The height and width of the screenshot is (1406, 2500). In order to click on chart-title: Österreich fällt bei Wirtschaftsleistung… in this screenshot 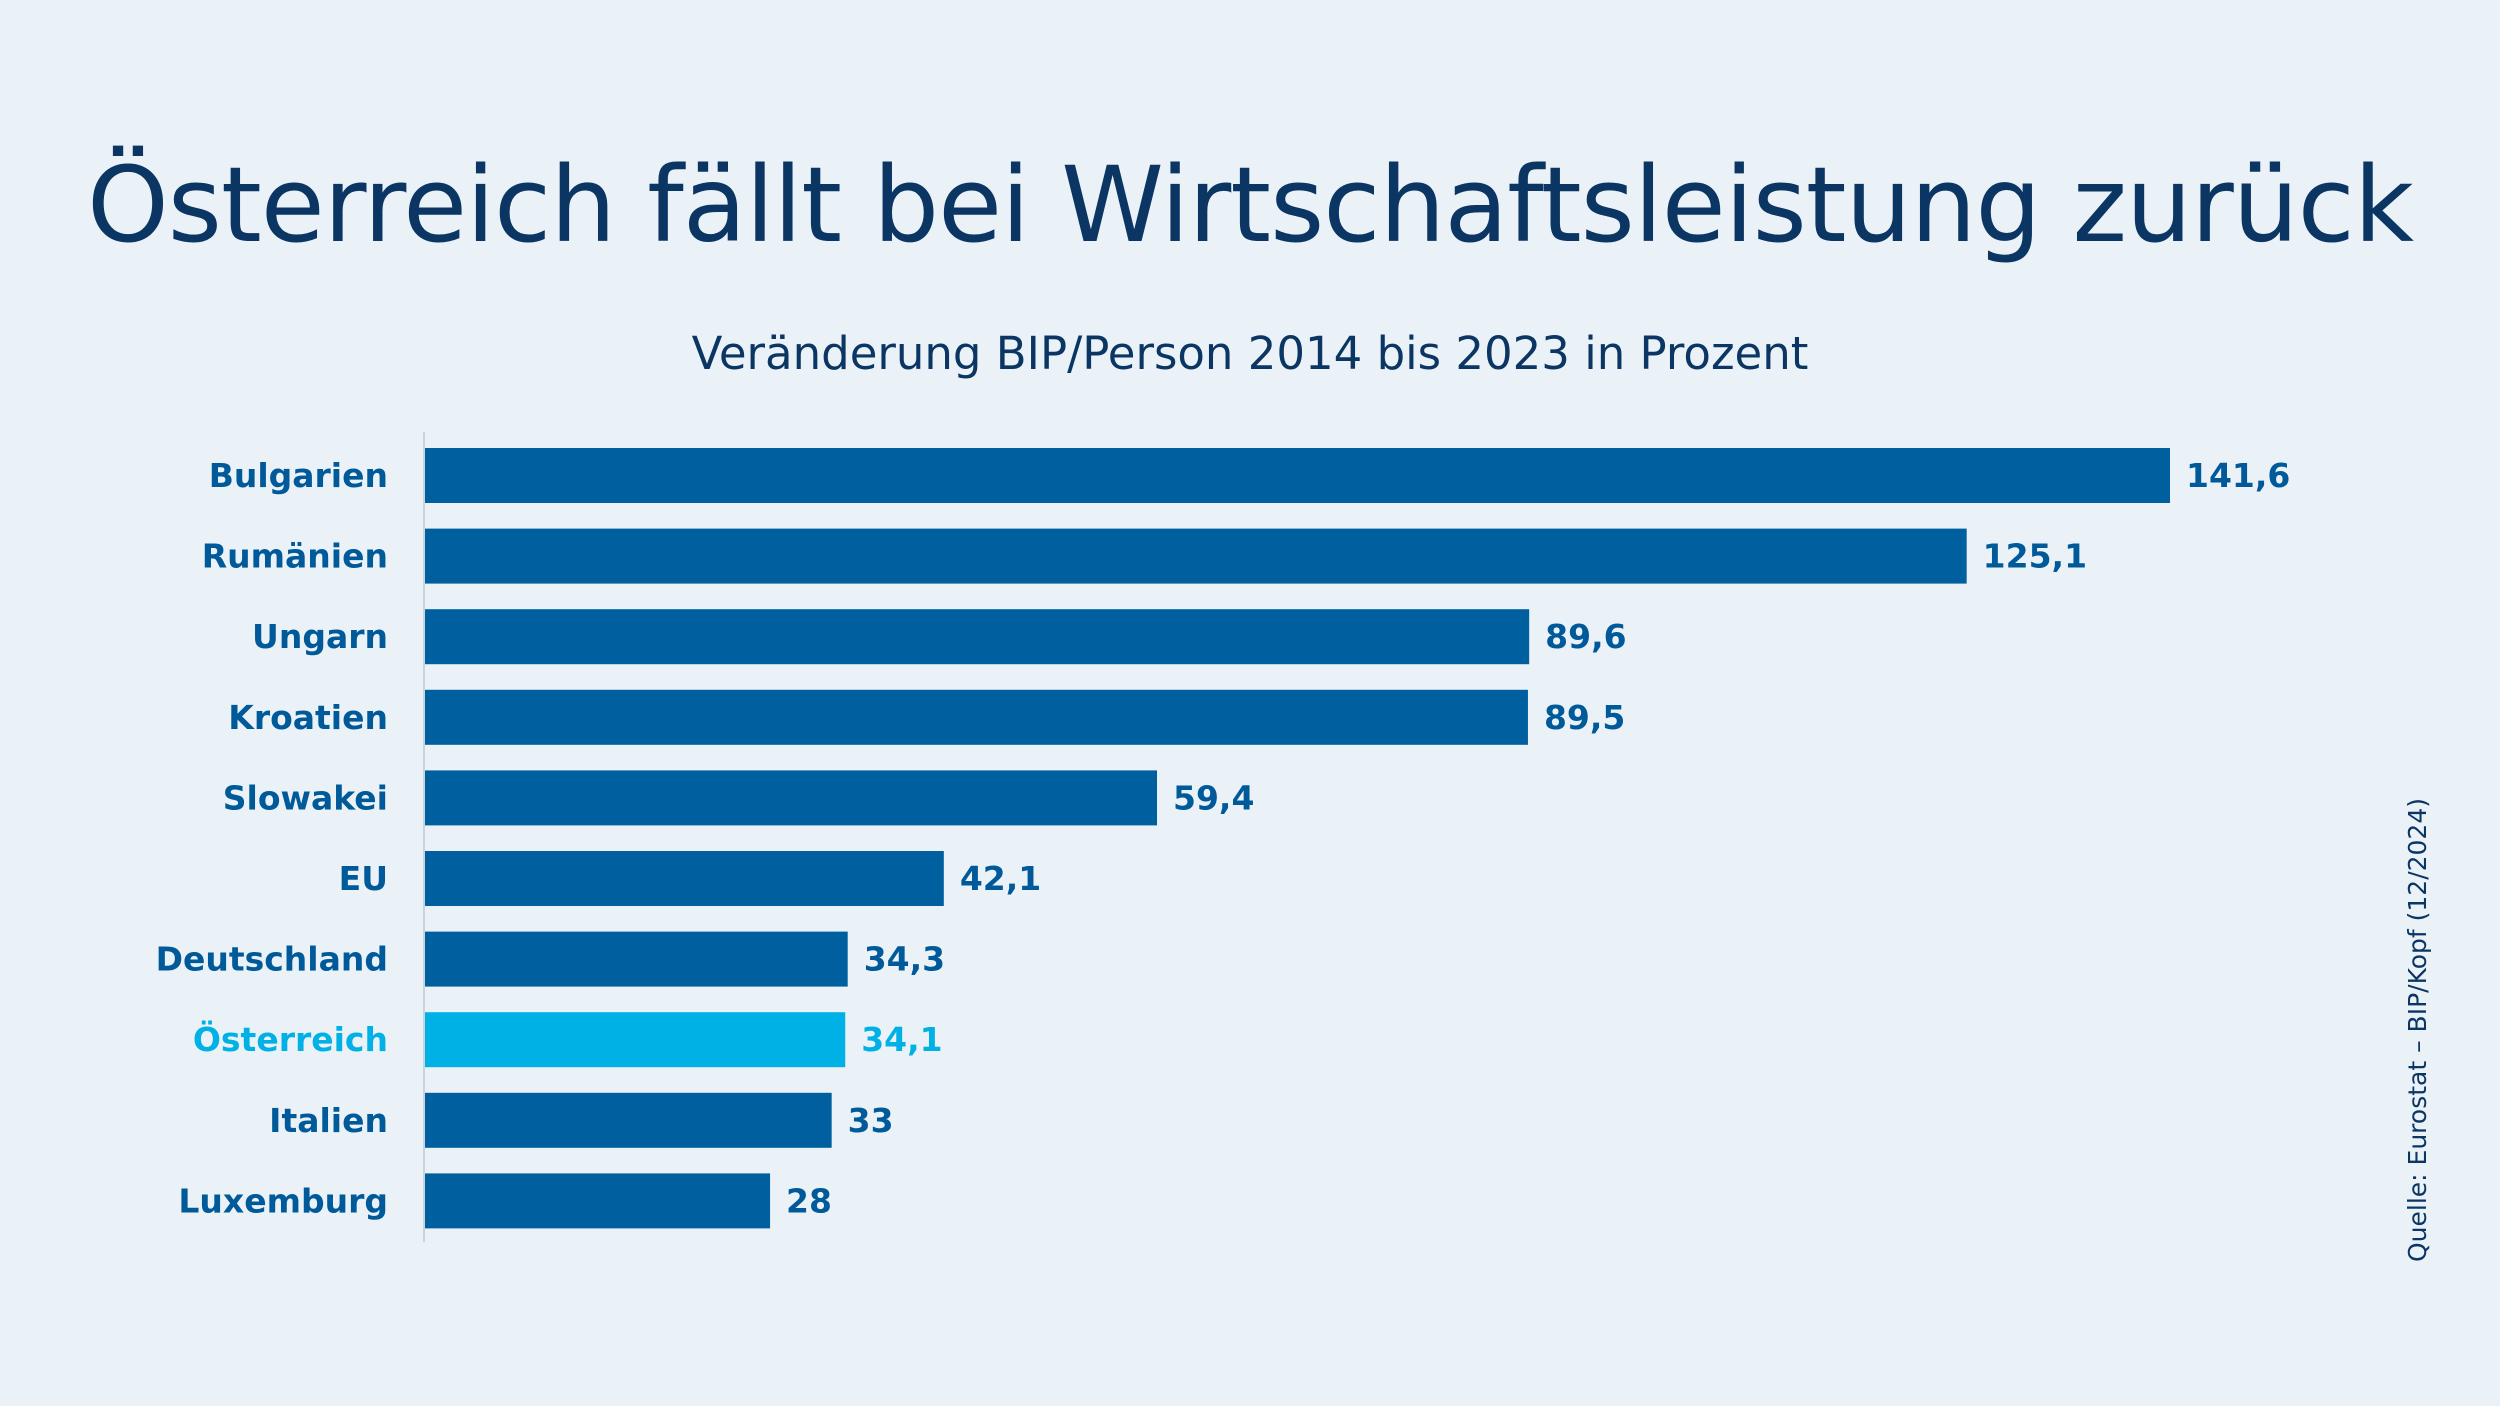, I will do `click(1250, 205)`.